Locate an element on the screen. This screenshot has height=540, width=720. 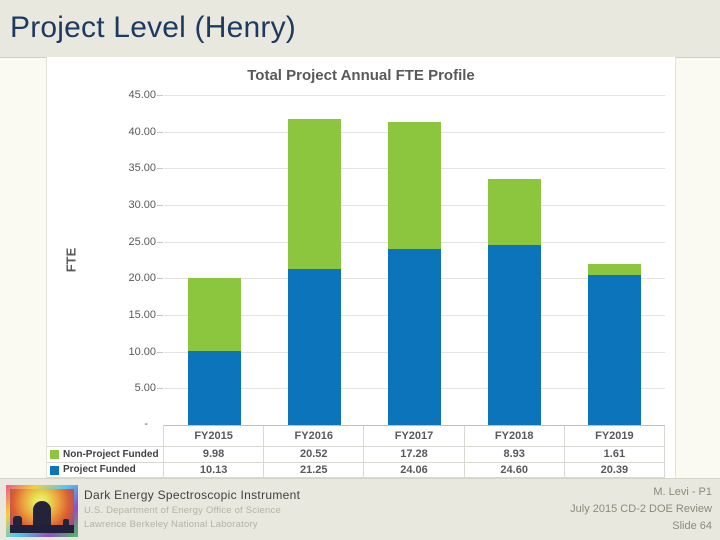
y-axis-tick-label: 20.00 is located at coordinates (142, 278).